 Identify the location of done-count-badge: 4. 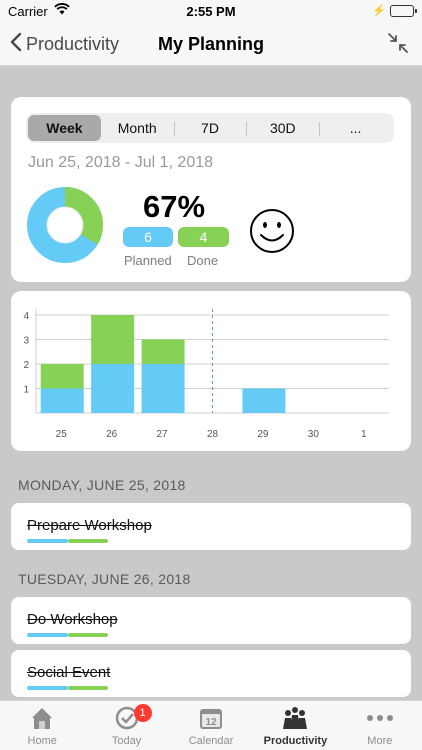
(203, 237).